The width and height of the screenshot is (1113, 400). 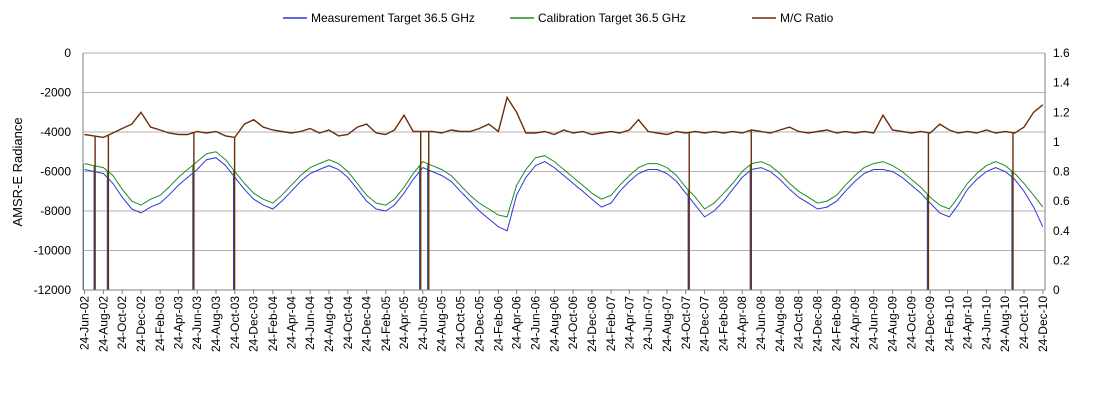 What do you see at coordinates (273, 324) in the screenshot?
I see `x-tick-label: 24-Feb-04` at bounding box center [273, 324].